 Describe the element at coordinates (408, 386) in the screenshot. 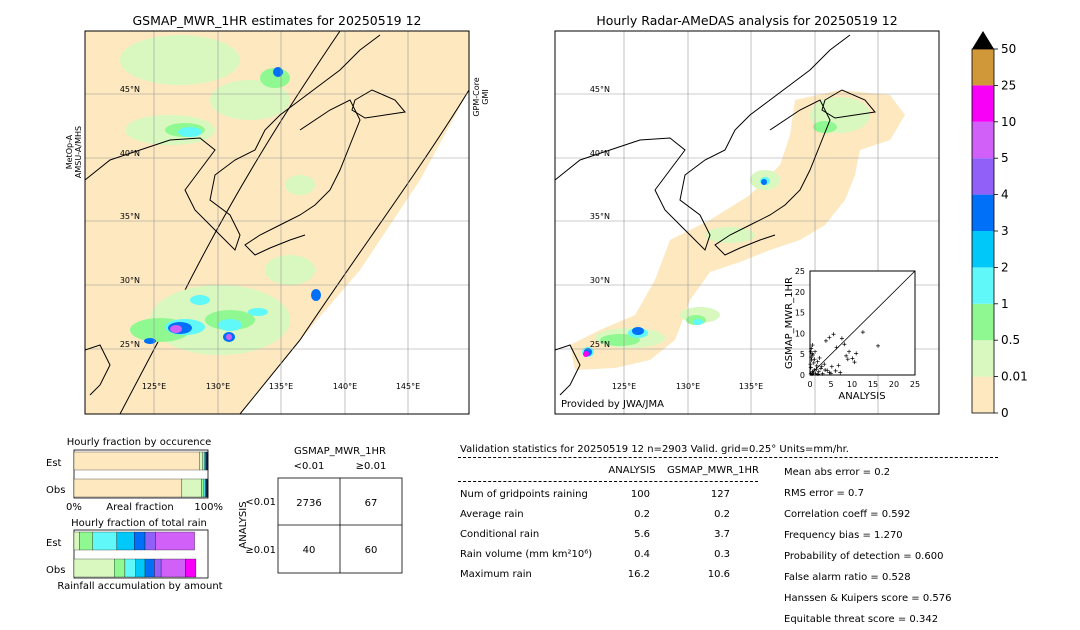

I see `lon-label: 145°E` at that location.